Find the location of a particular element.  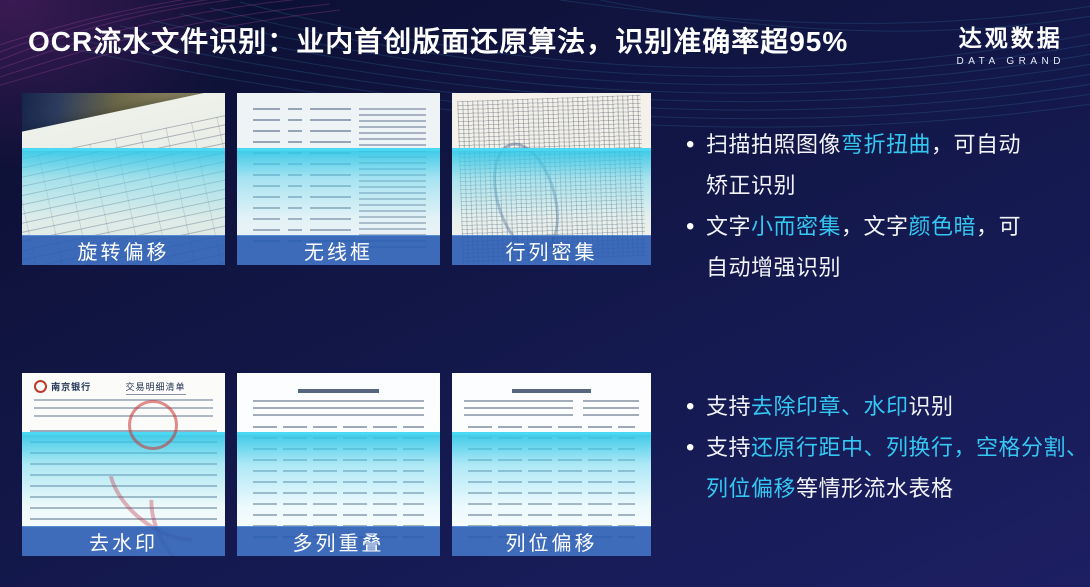

sample-label-bar: 行列密集 is located at coordinates (551, 250).